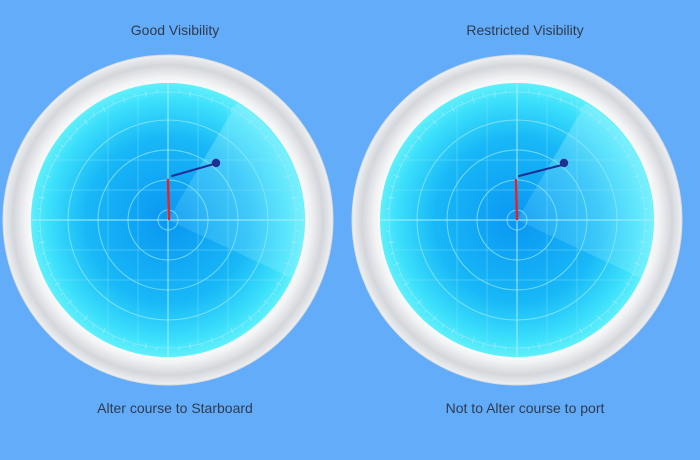 This screenshot has width=700, height=460. Describe the element at coordinates (516, 199) in the screenshot. I see `own-ship-heading-line` at that location.